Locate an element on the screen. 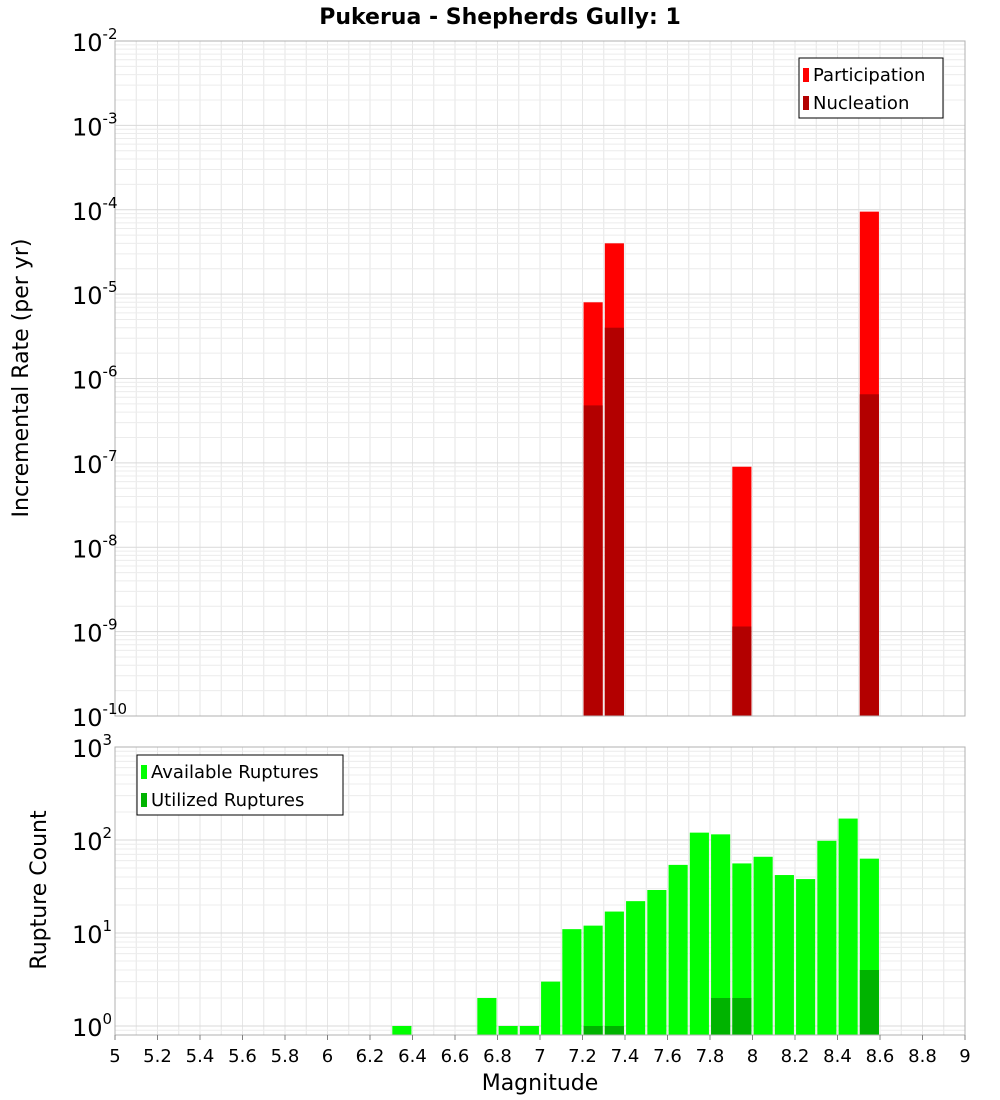 This screenshot has width=1000, height=1100. x-tick-label: 8.6 is located at coordinates (880, 1056).